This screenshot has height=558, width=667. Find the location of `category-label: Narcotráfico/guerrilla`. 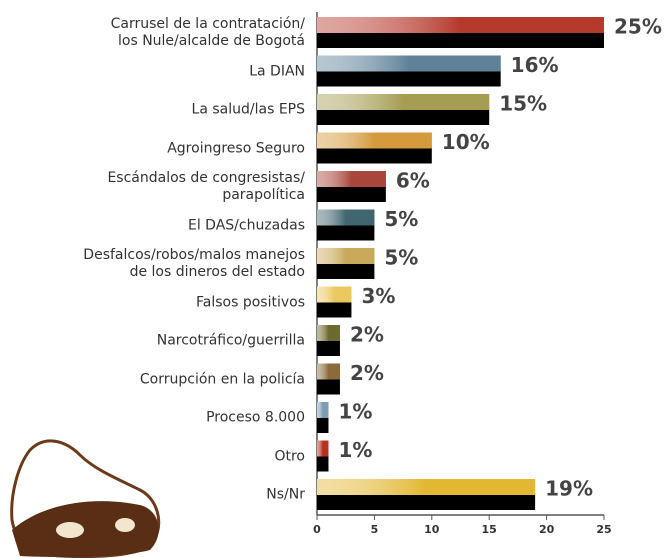

category-label: Narcotráfico/guerrilla is located at coordinates (230, 340).